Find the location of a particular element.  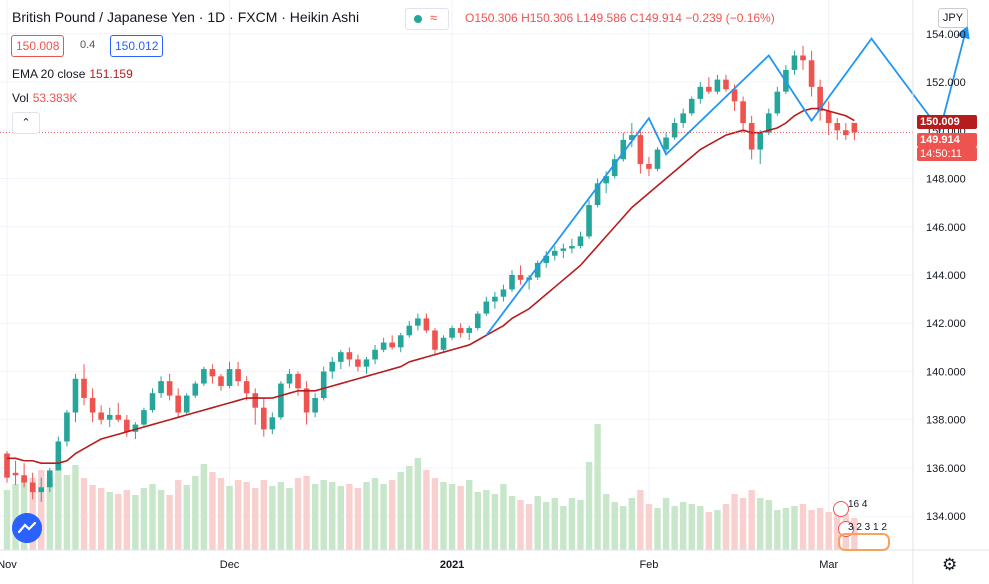

collapse-legend-button: ⌃ is located at coordinates (26, 123).